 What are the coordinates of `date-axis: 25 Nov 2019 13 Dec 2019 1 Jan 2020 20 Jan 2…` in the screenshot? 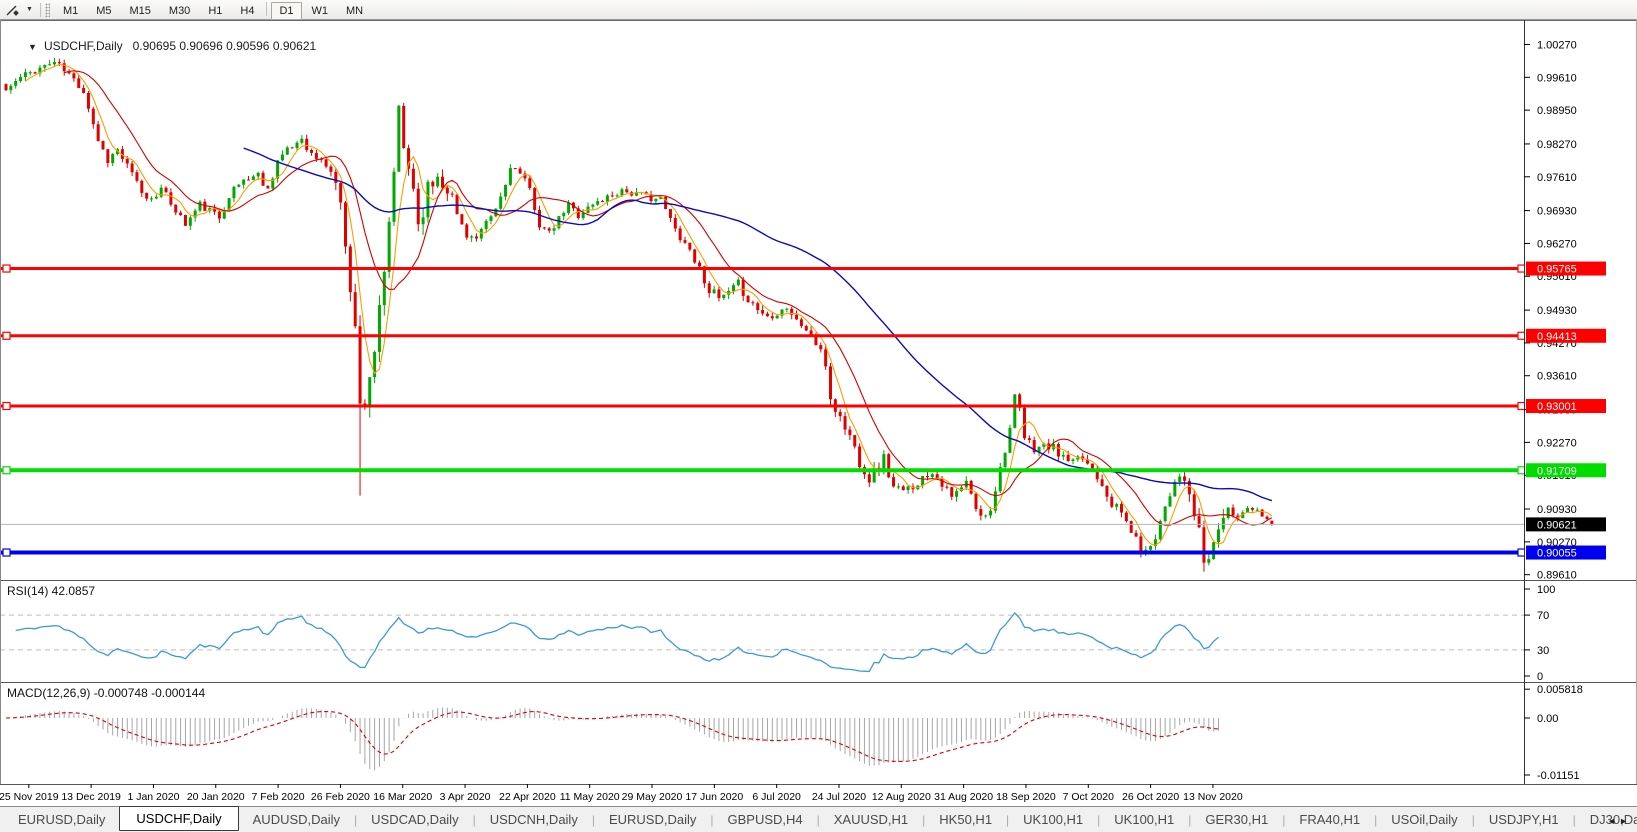 It's located at (621, 793).